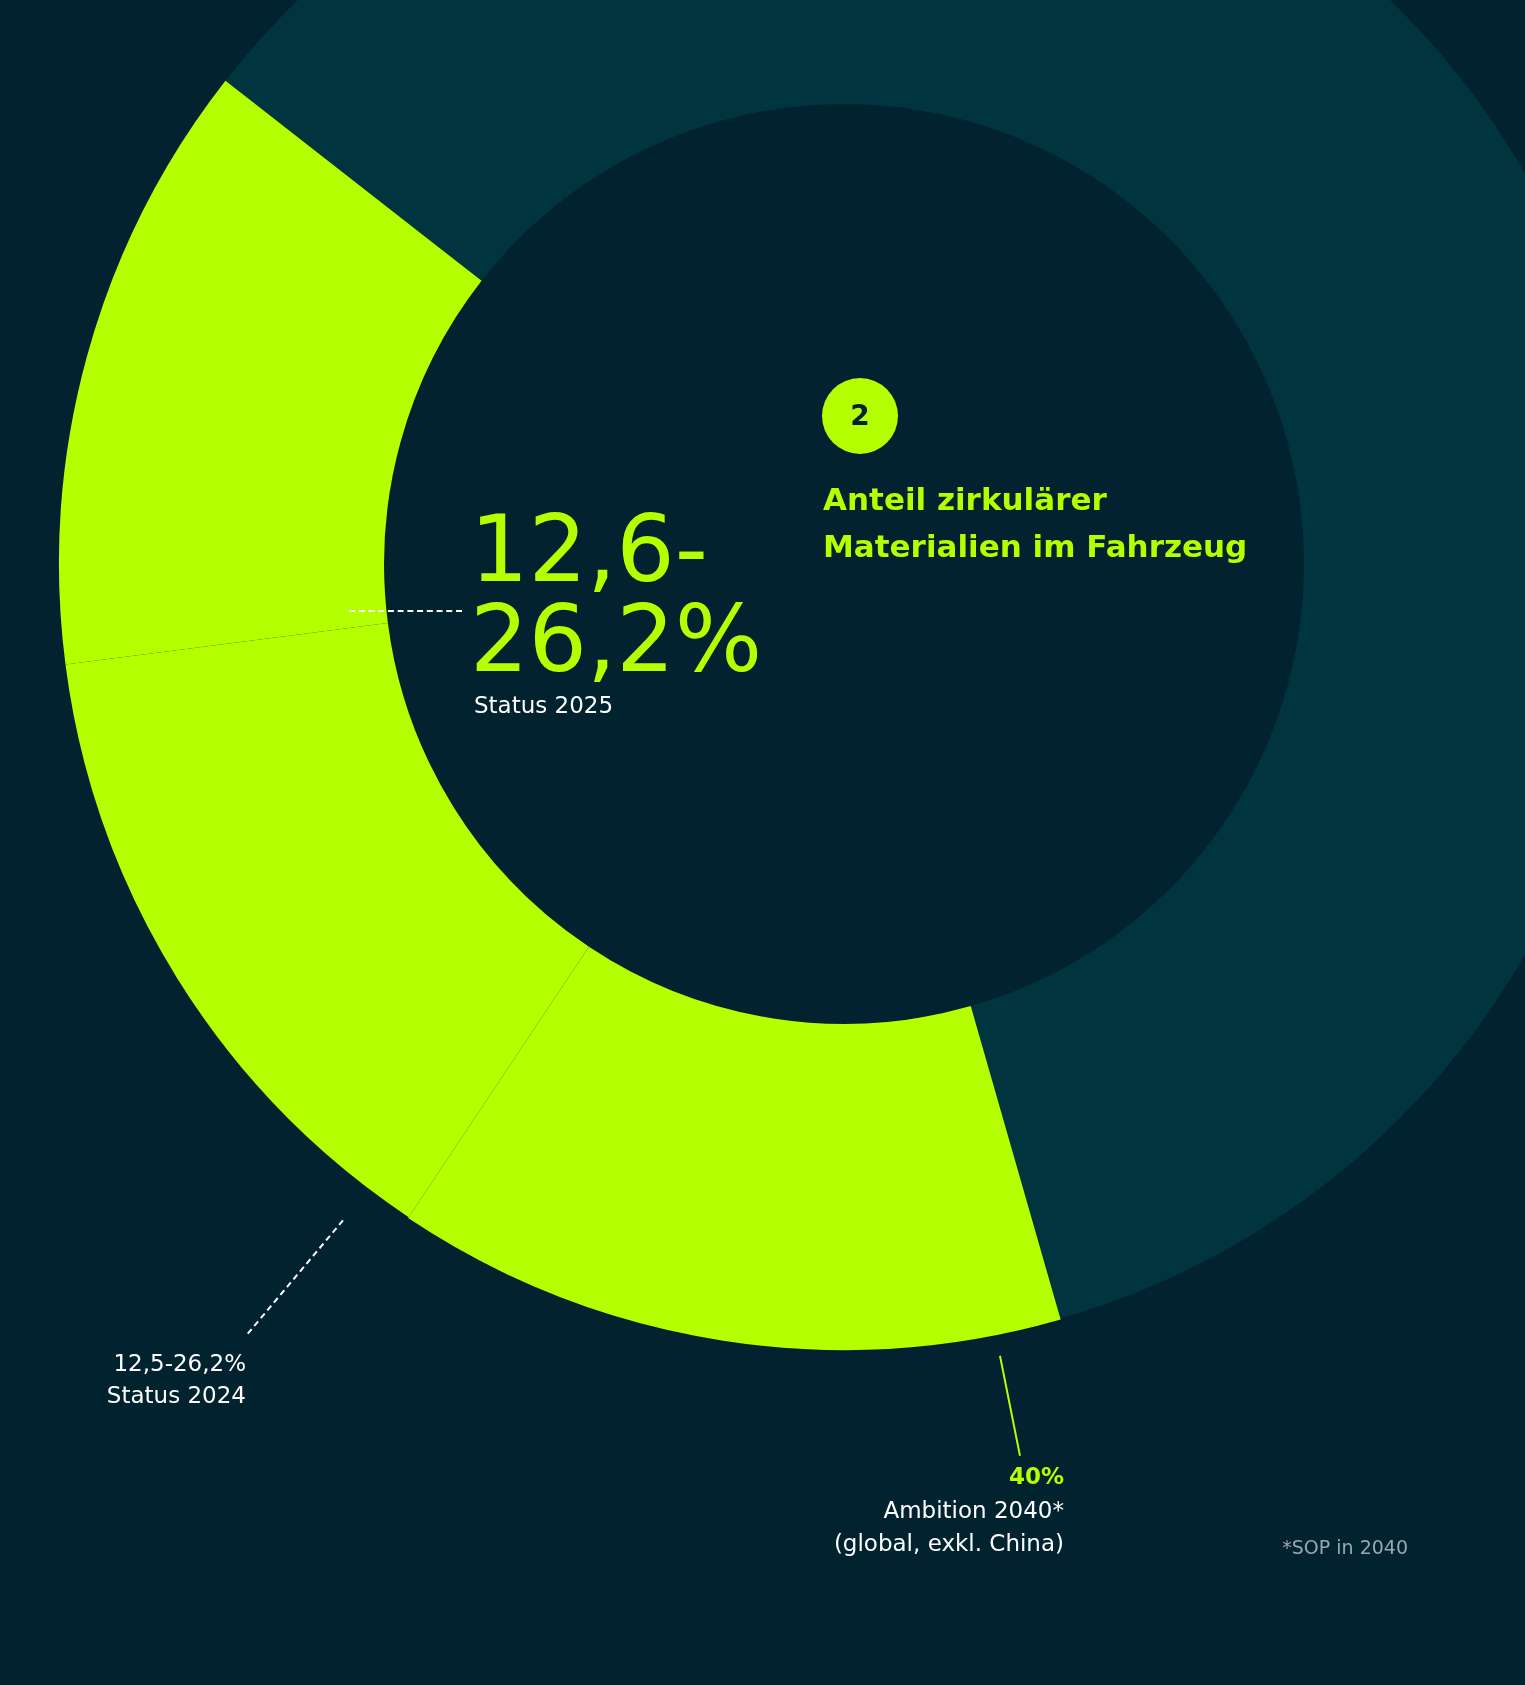 The height and width of the screenshot is (1685, 1525). Describe the element at coordinates (616, 595) in the screenshot. I see `text: 12,6-26,2%` at that location.